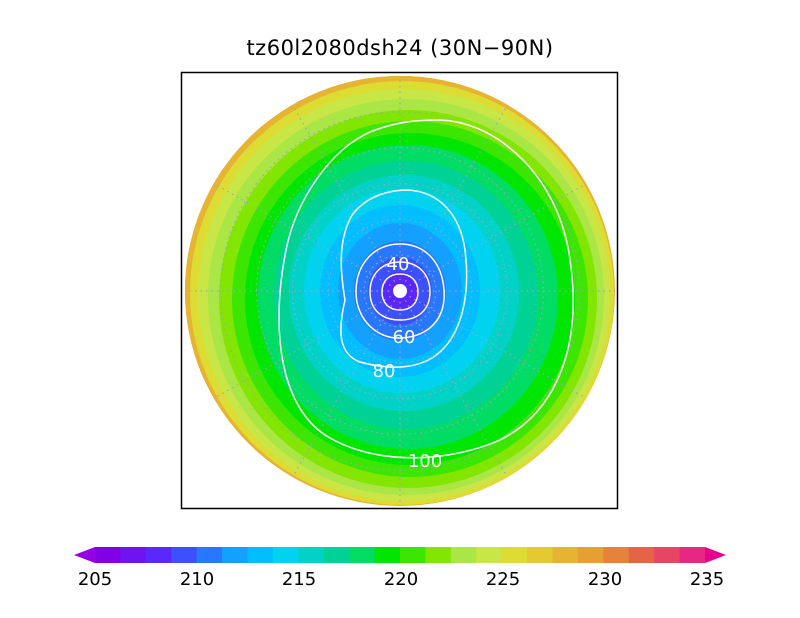 This screenshot has width=800, height=618. Describe the element at coordinates (707, 579) in the screenshot. I see `colorbar-tick-label: 235` at that location.